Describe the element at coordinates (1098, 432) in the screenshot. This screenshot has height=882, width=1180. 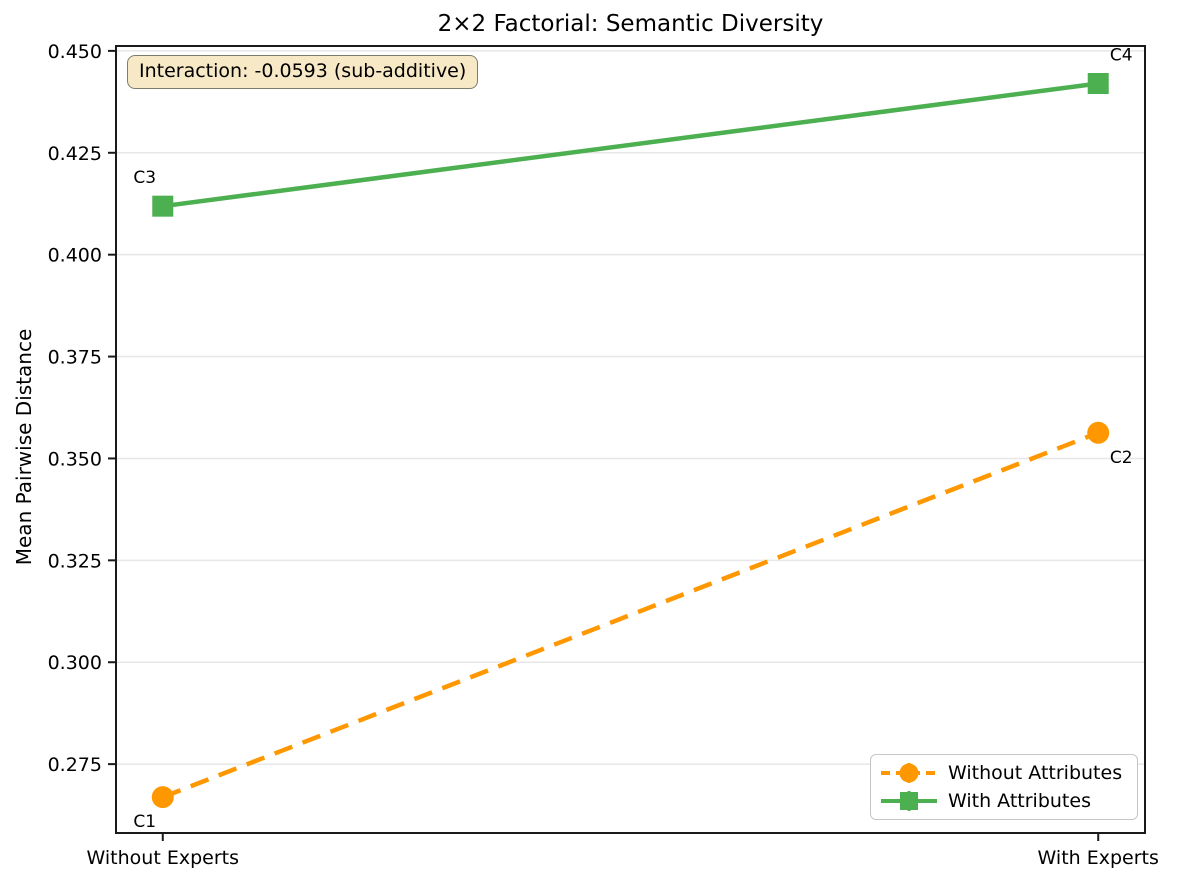
I see `data-point-c2` at that location.